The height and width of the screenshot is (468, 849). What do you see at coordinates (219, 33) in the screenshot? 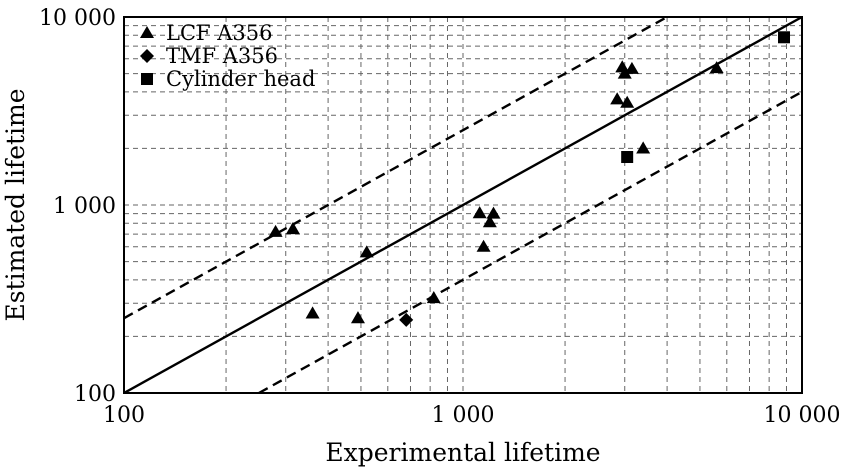
I see `legend-label-lcf-a356: LCF A356` at bounding box center [219, 33].